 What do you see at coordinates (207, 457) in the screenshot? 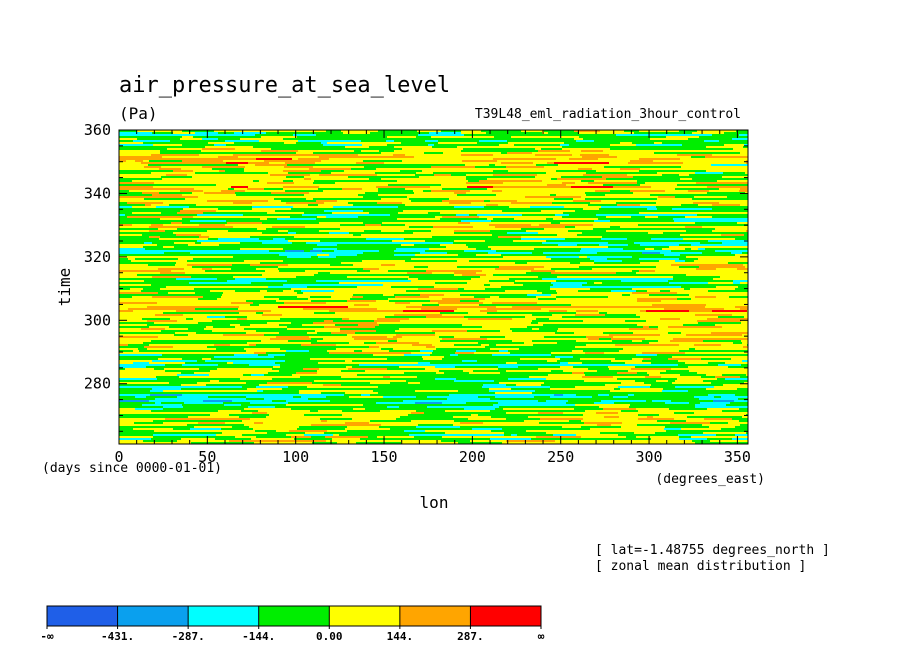
I see `x-tick-label: 50` at bounding box center [207, 457].